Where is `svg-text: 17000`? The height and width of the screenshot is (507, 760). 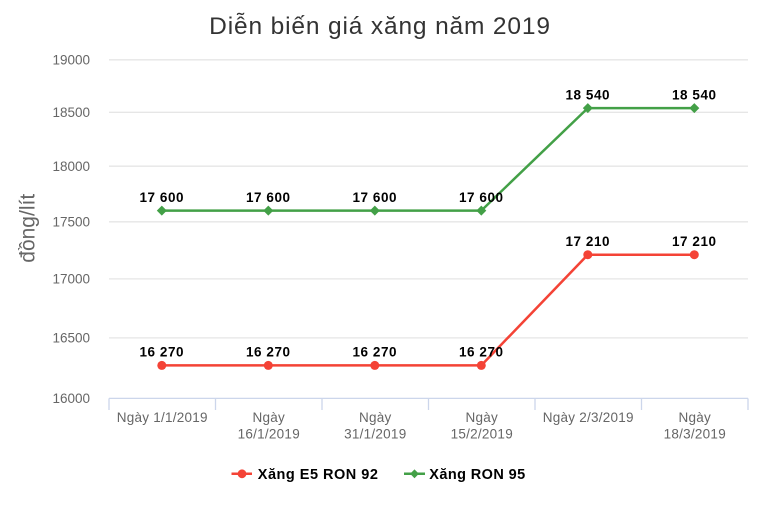
svg-text: 17000 is located at coordinates (71, 279).